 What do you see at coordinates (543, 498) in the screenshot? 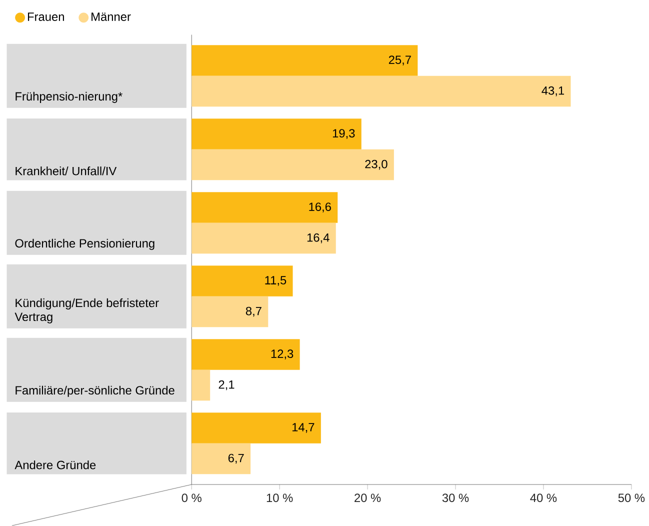
I see `x-tick-label: 40 %` at bounding box center [543, 498].